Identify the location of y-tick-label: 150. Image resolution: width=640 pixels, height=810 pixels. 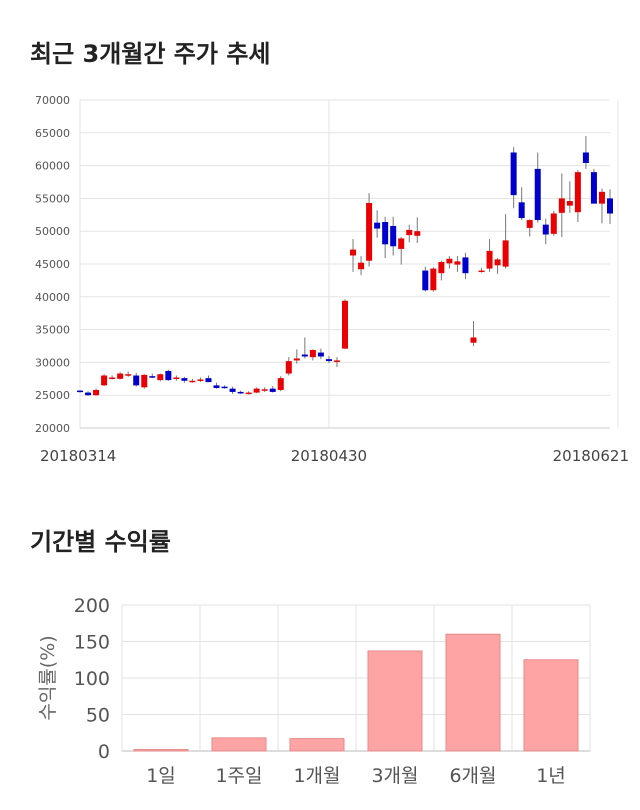
(92, 643).